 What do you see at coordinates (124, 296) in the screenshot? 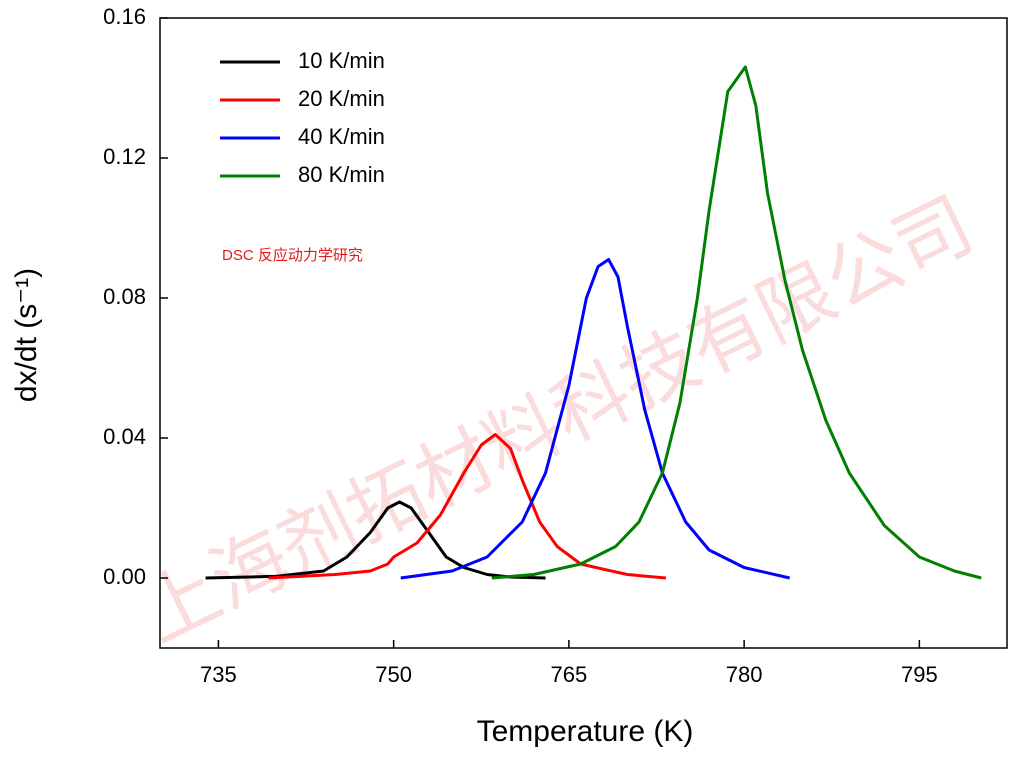
I see `y-tick-label: 0.08` at bounding box center [124, 296].